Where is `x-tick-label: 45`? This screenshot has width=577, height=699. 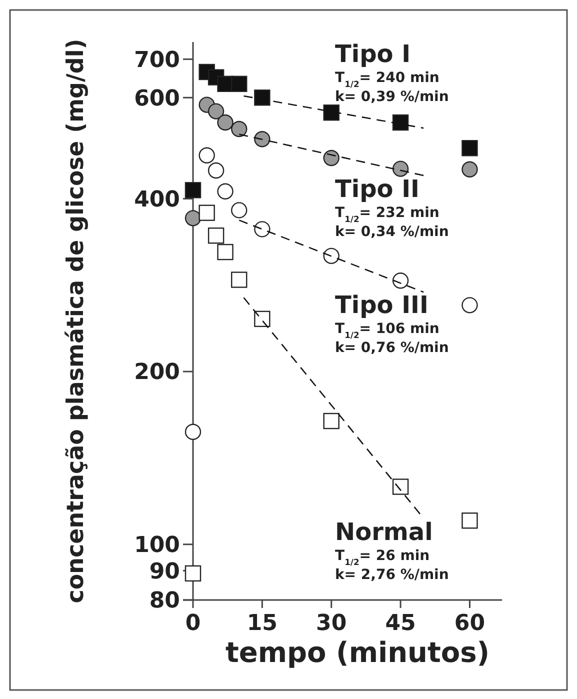
x-tick-label: 45 is located at coordinates (400, 623).